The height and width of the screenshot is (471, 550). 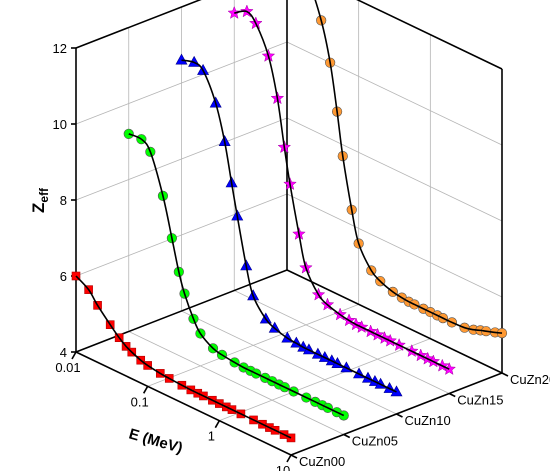 What do you see at coordinates (60, 48) in the screenshot?
I see `z-tick-label: 12` at bounding box center [60, 48].